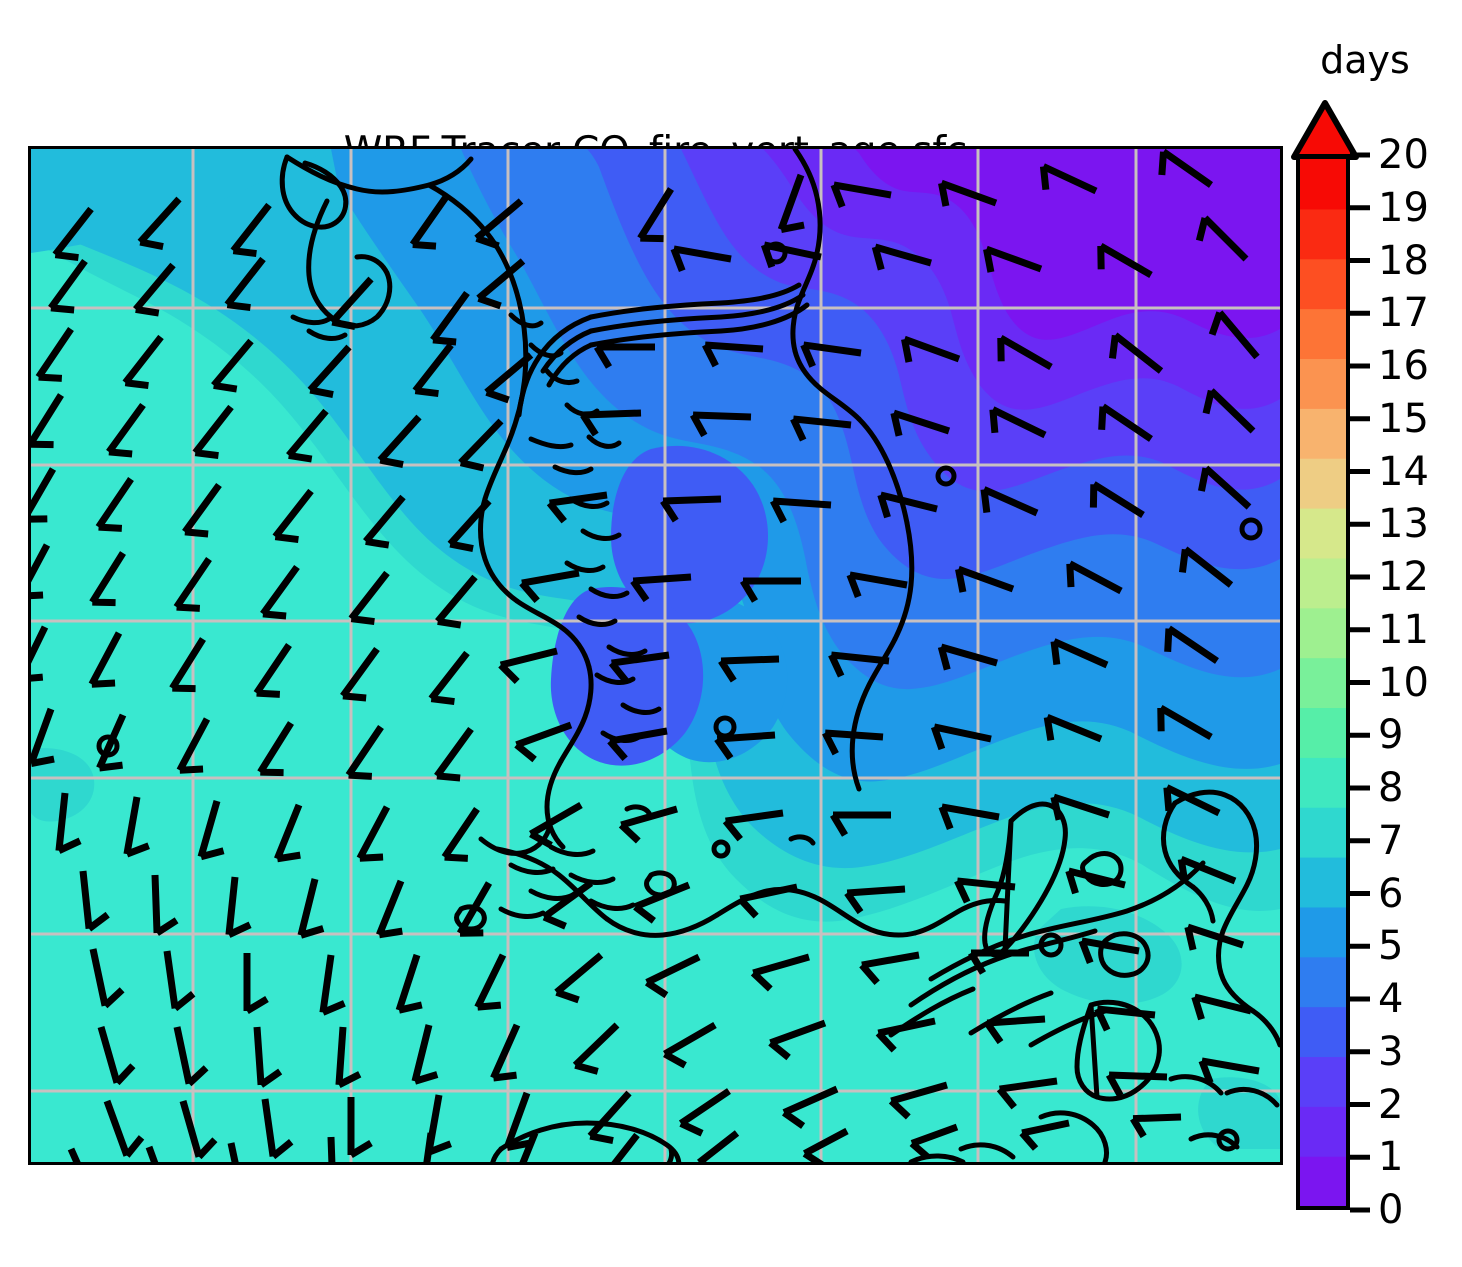 The image size is (1462, 1267). Describe the element at coordinates (1403, 471) in the screenshot. I see `colorbar-tick-label: 14` at that location.